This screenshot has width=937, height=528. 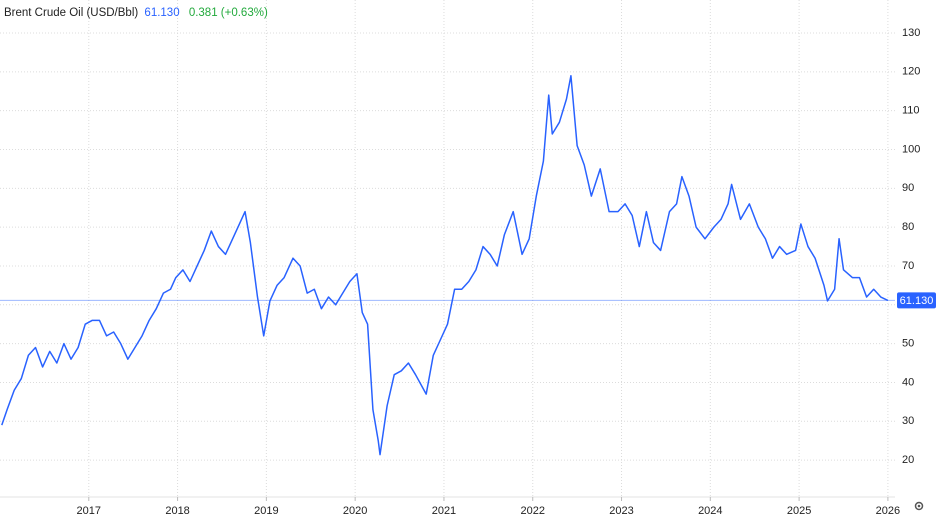 What do you see at coordinates (799, 511) in the screenshot?
I see `x-tick-label: 2025` at bounding box center [799, 511].